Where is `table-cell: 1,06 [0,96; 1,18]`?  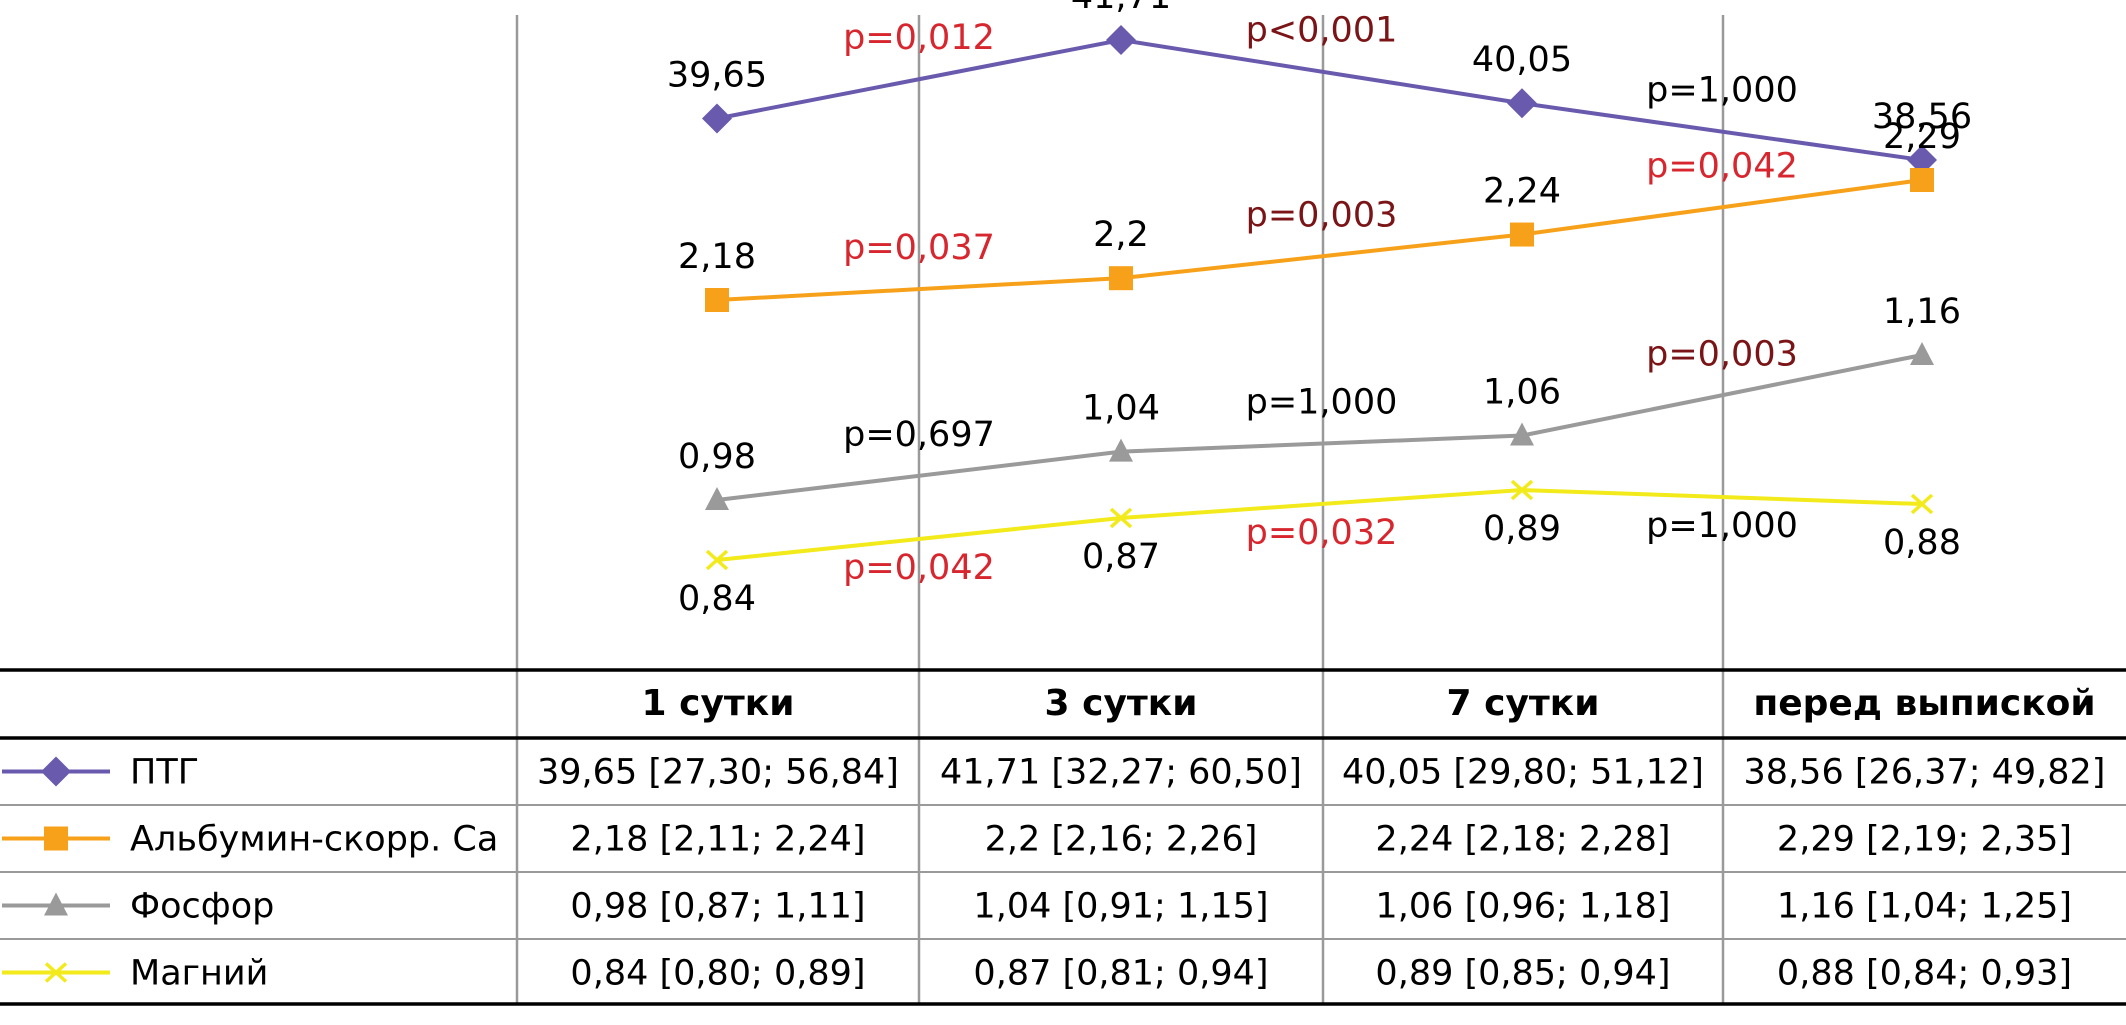 table-cell: 1,06 [0,96; 1,18] is located at coordinates (1522, 907).